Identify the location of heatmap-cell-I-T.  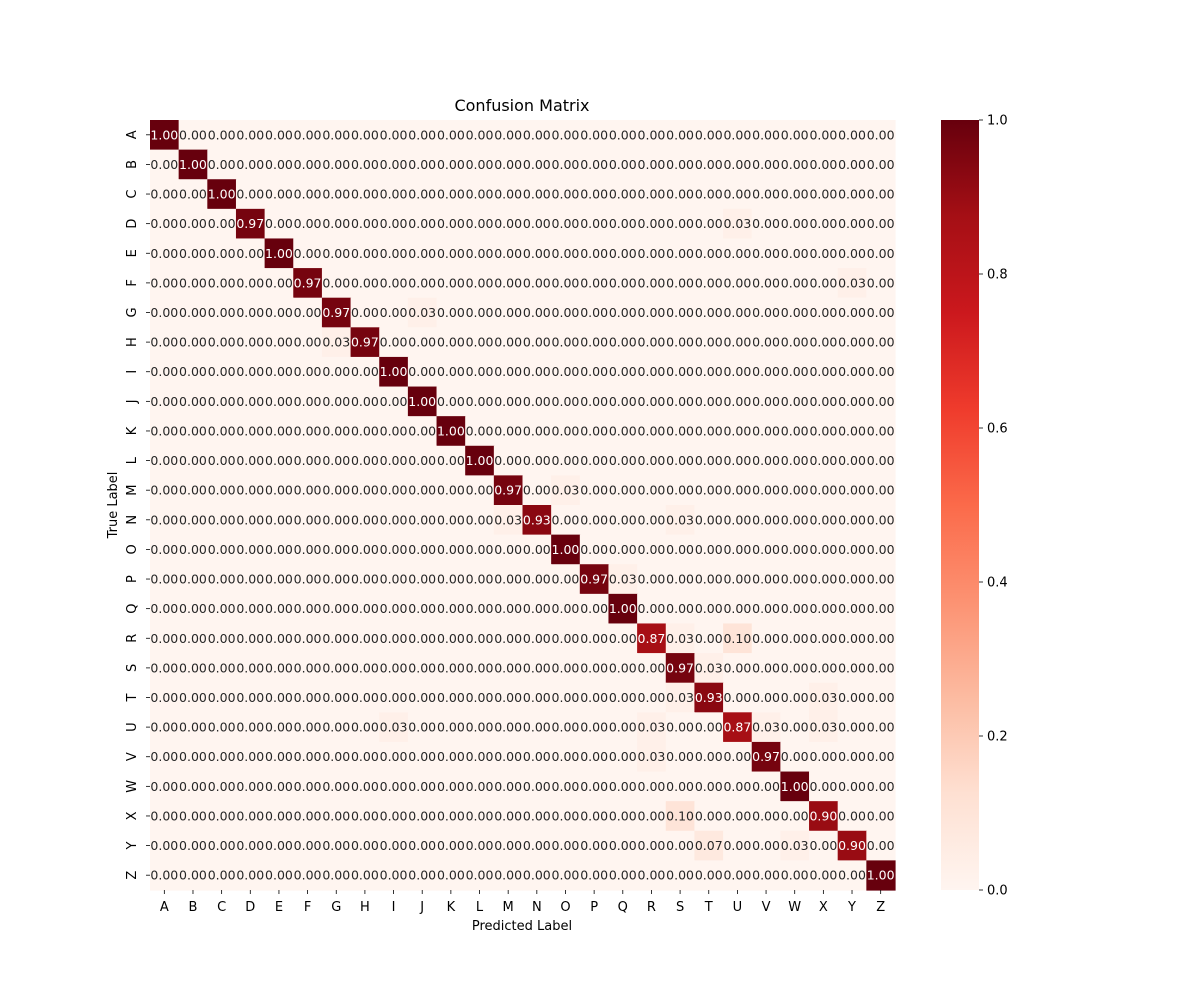
(709, 372).